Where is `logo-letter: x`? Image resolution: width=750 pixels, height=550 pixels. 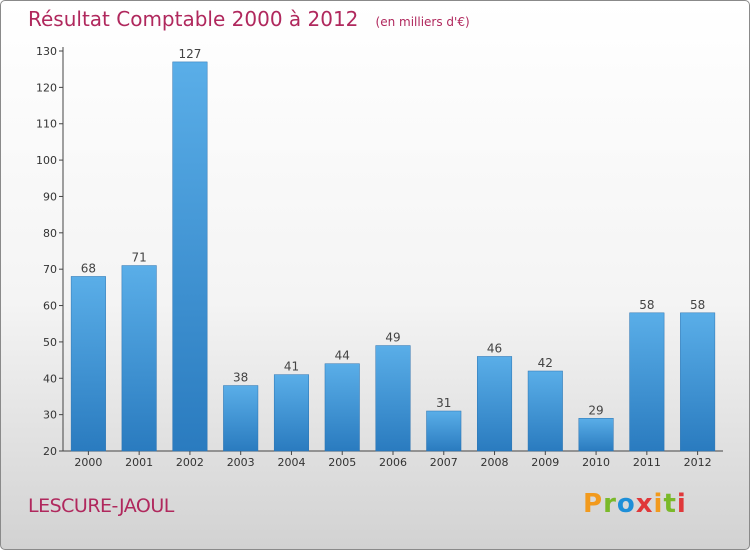
logo-letter: x is located at coordinates (644, 504).